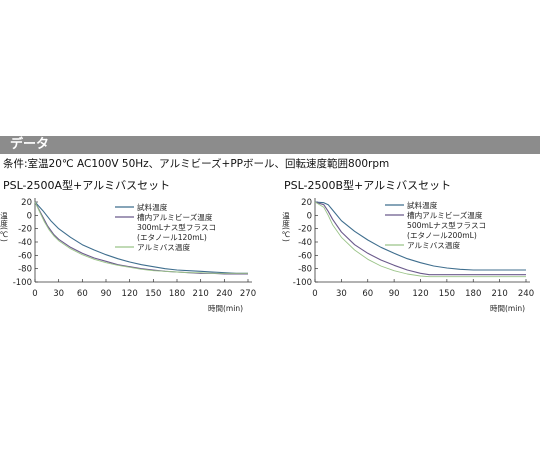 The width and height of the screenshot is (540, 450). Describe the element at coordinates (248, 294) in the screenshot. I see `x-tick-label: 270` at that location.